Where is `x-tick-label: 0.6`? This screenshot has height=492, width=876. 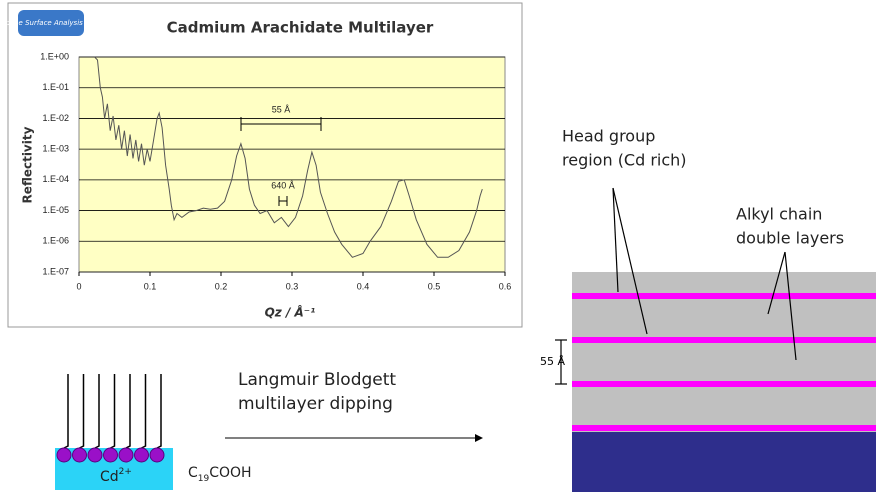
x-tick-label: 0.6 is located at coordinates (505, 286).